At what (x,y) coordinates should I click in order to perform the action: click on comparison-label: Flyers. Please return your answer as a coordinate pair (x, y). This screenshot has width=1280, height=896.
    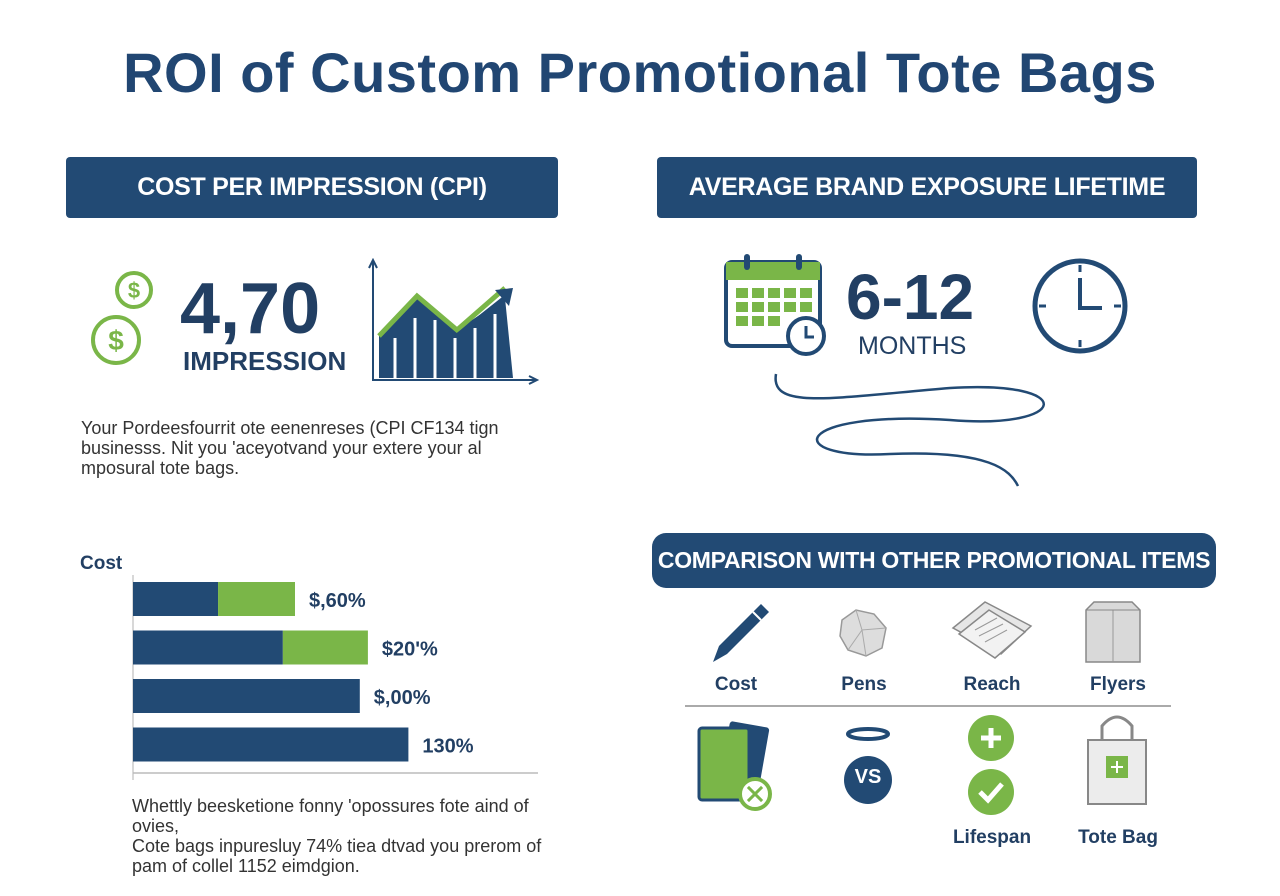
    Looking at the image, I should click on (1118, 684).